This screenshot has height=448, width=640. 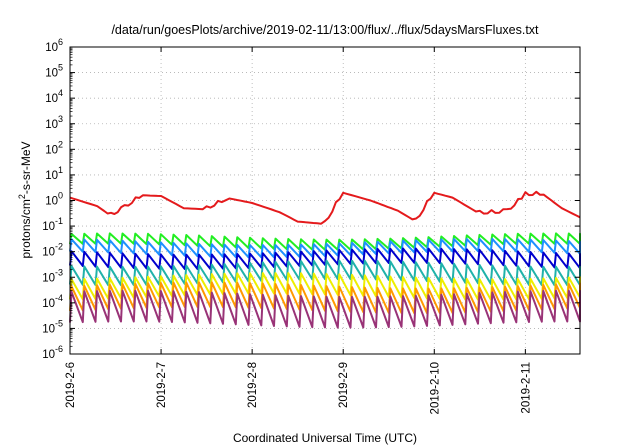 I want to click on y-tick-label: 10⁻⁶, so click(x=52, y=352).